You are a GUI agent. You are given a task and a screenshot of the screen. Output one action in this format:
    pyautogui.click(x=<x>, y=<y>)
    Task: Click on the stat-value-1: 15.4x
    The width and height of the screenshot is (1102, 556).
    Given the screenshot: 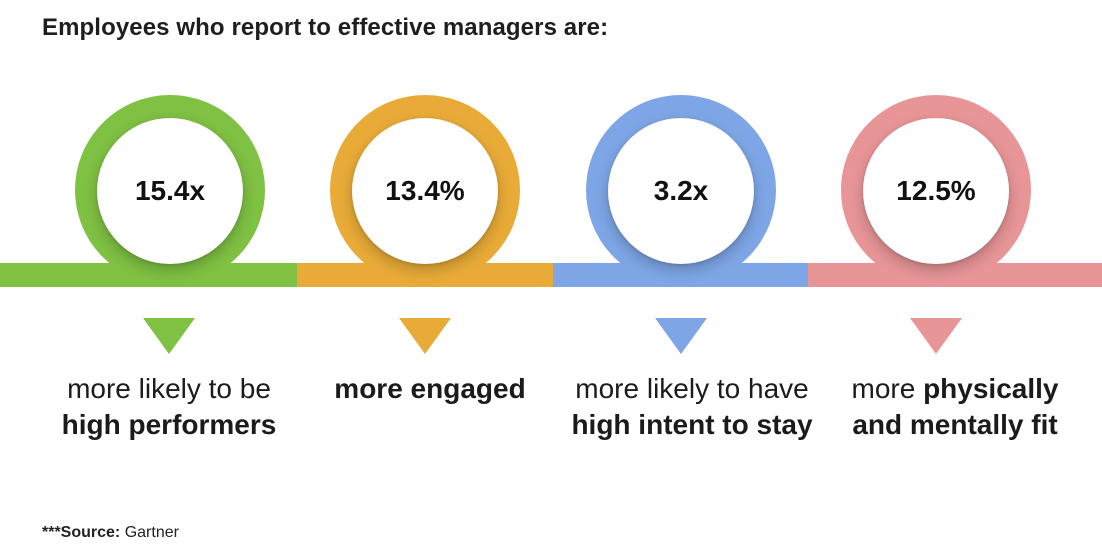 What is the action you would take?
    pyautogui.click(x=170, y=190)
    